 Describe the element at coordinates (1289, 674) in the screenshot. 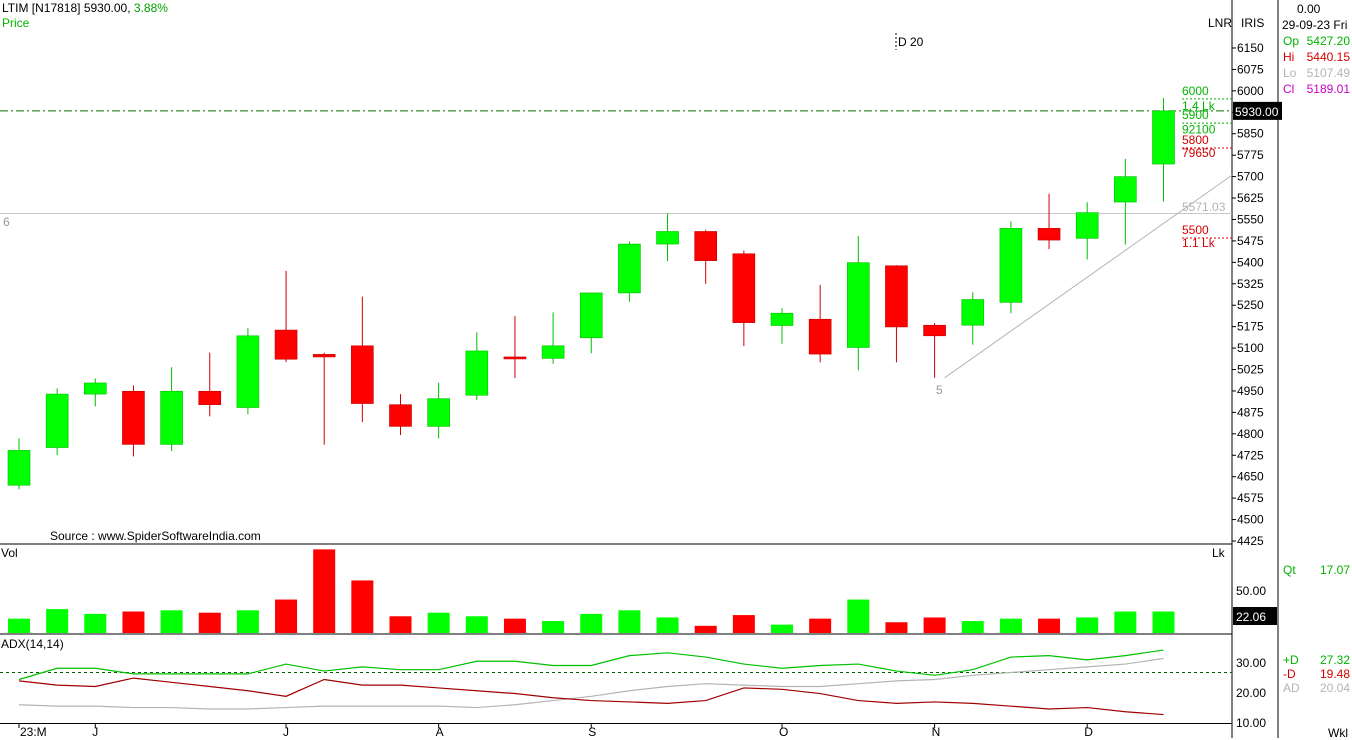

I see `adx-row-label: -D` at that location.